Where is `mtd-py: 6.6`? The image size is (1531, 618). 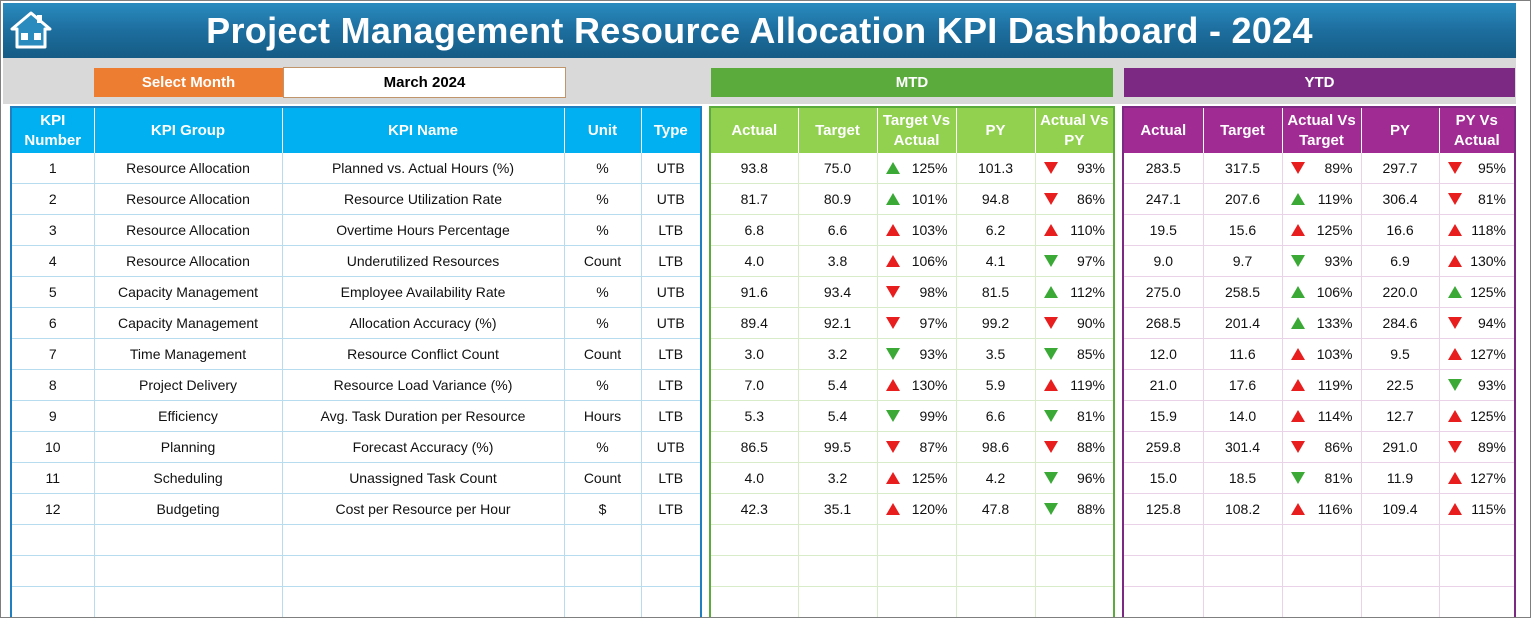
mtd-py: 6.6 is located at coordinates (996, 416).